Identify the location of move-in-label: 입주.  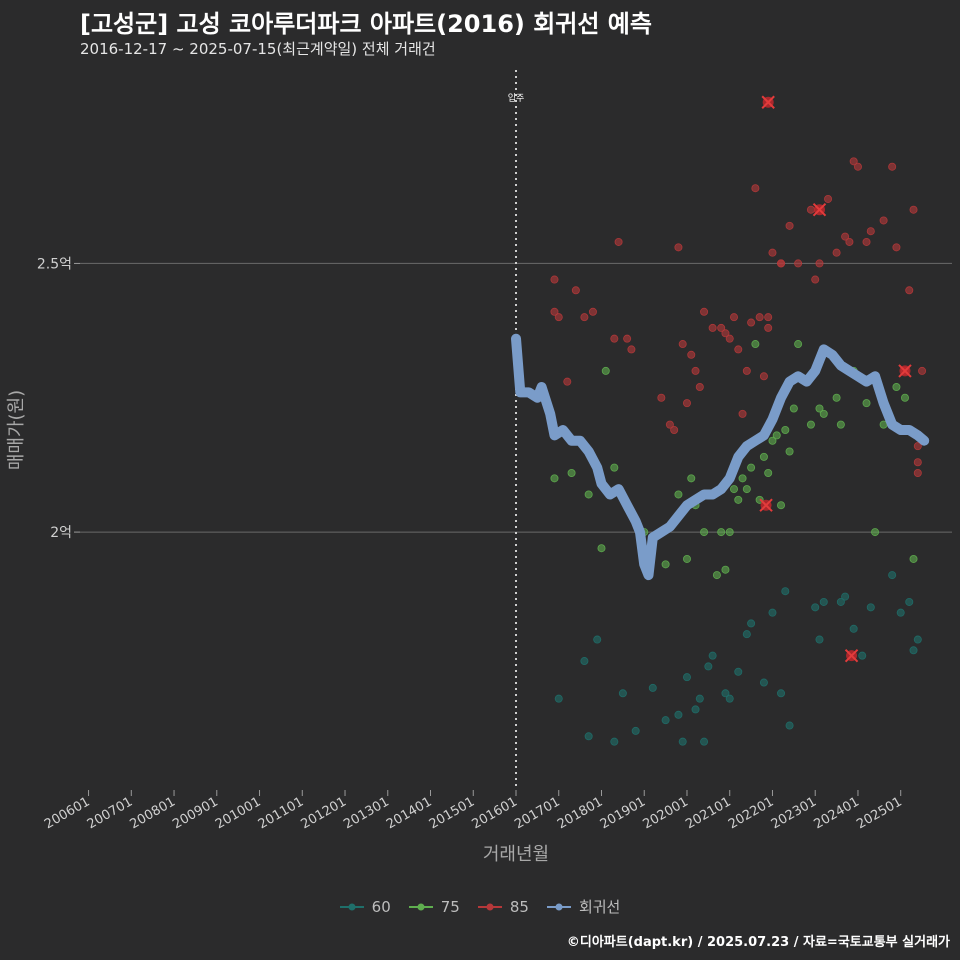
(516, 98).